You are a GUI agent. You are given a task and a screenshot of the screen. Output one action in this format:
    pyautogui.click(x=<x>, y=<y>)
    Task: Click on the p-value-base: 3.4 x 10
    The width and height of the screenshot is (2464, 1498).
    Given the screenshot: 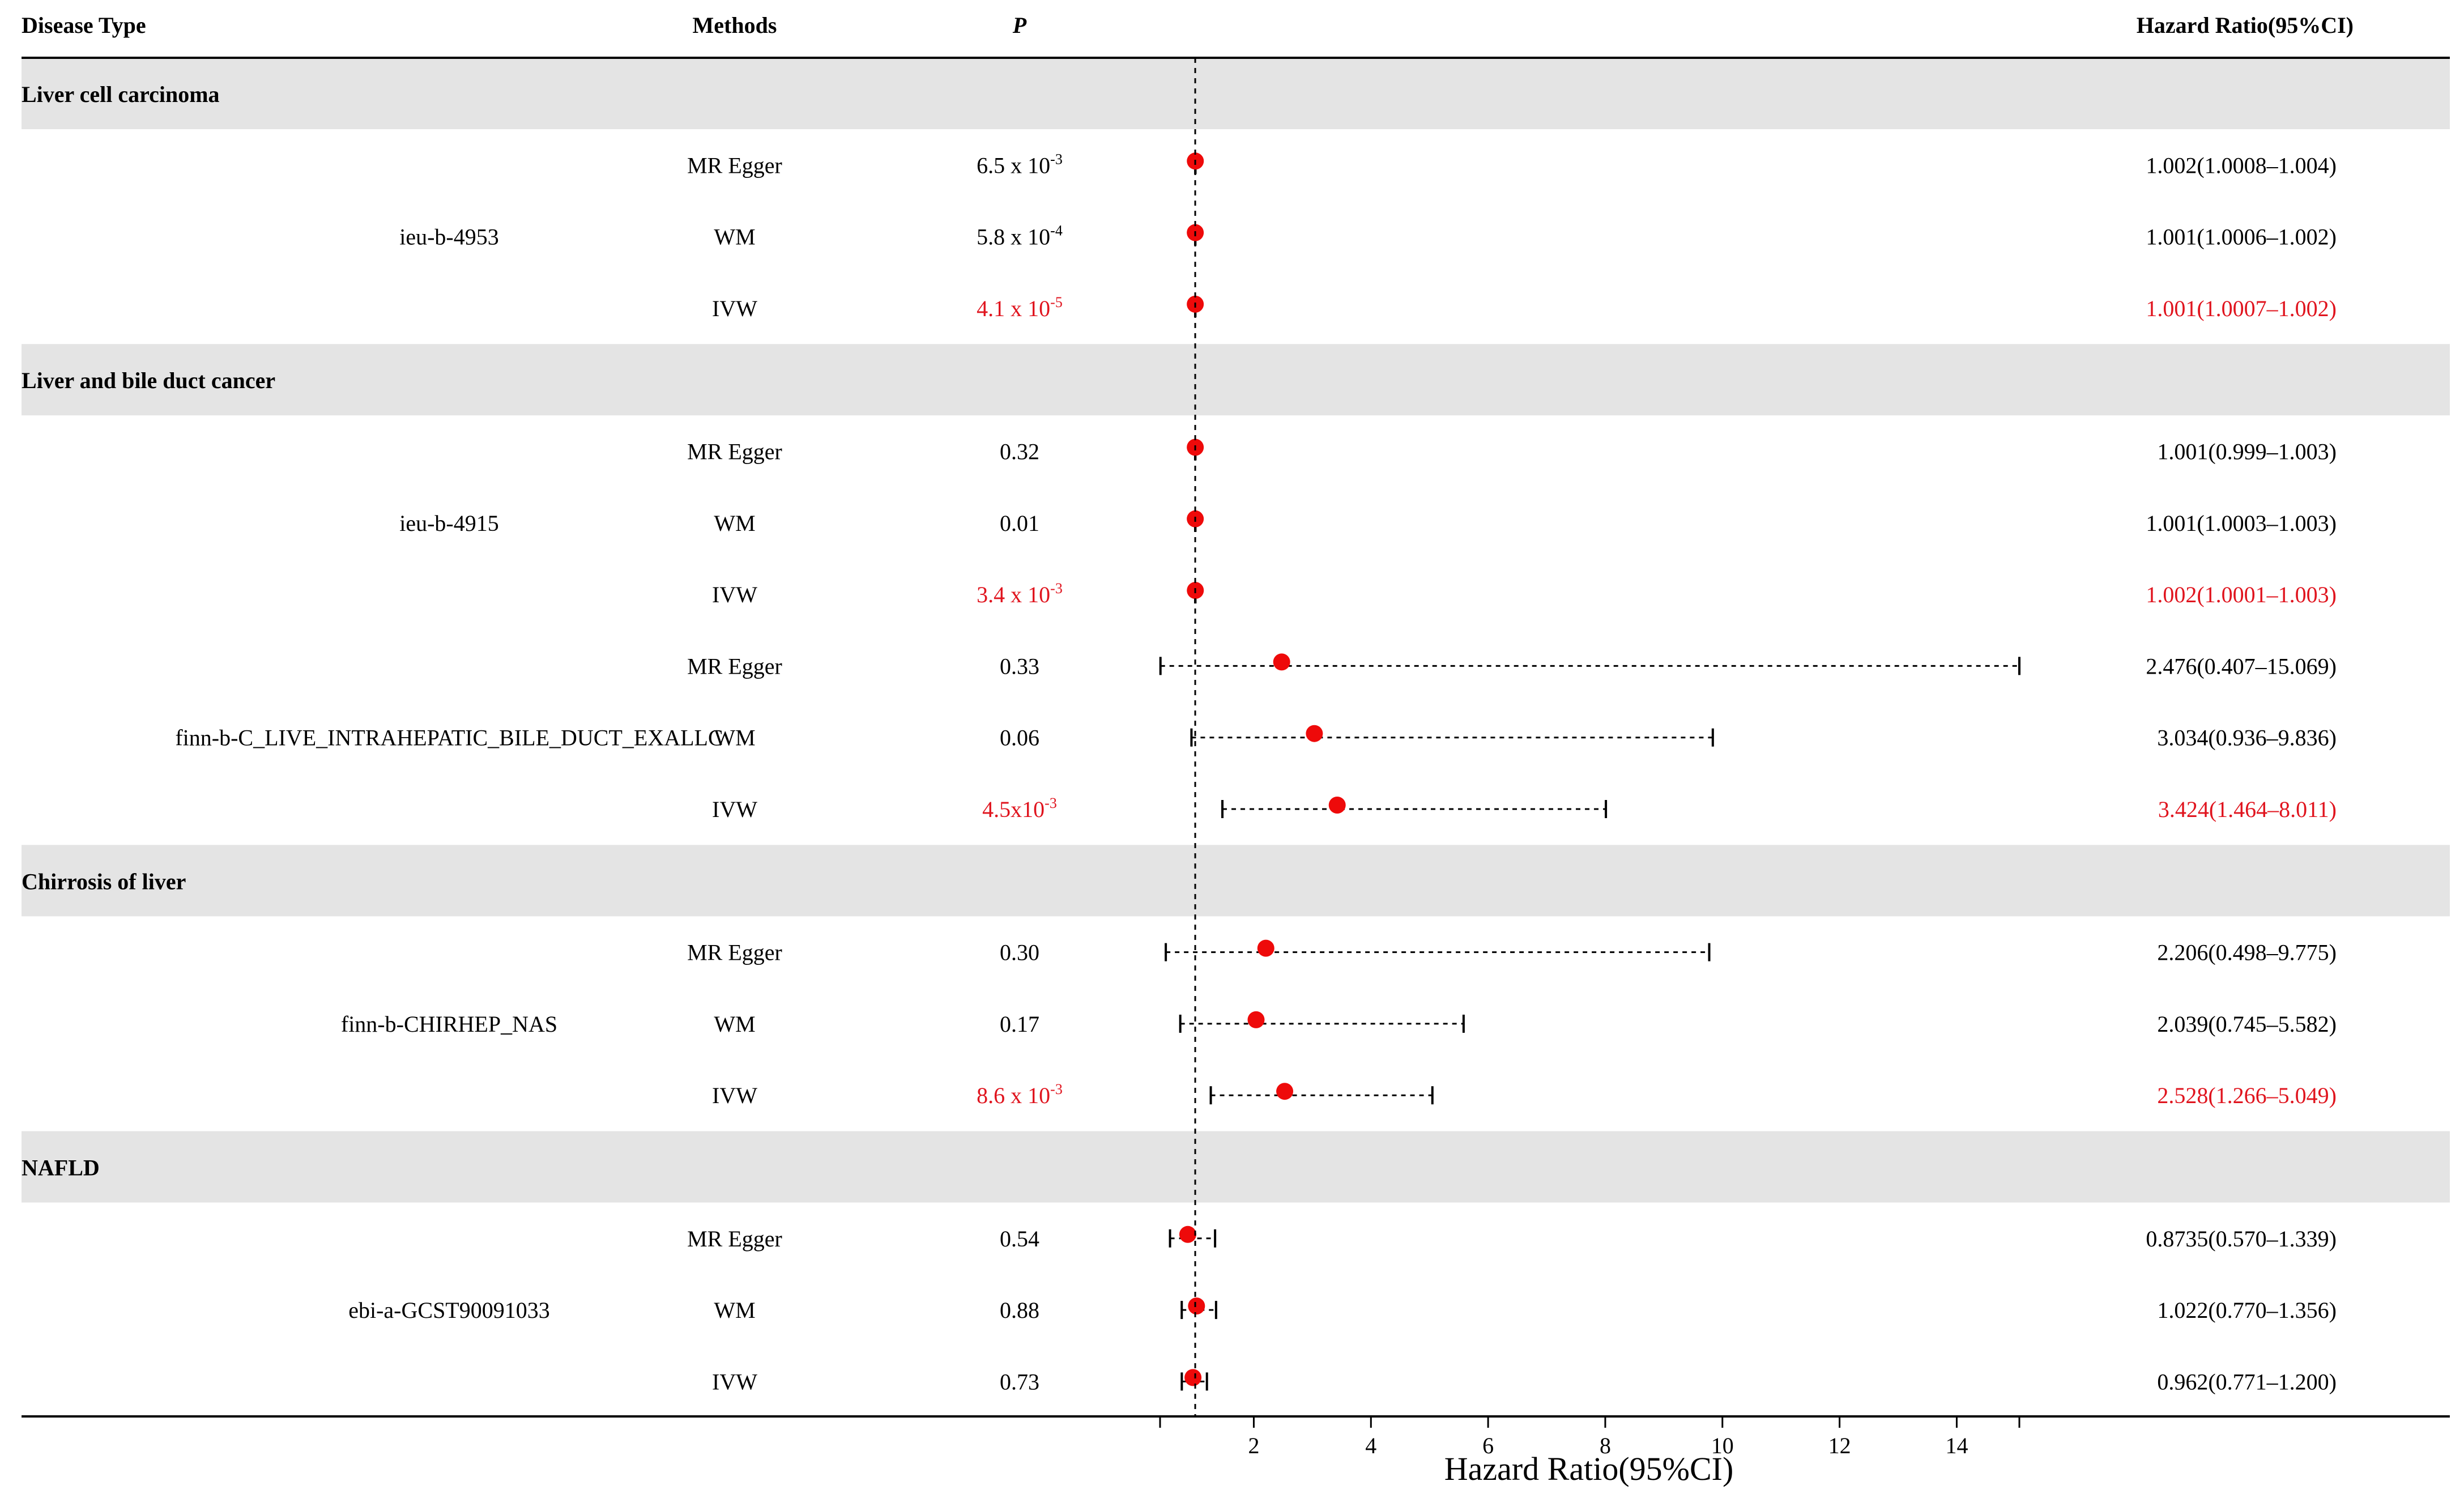 What is the action you would take?
    pyautogui.click(x=1014, y=595)
    